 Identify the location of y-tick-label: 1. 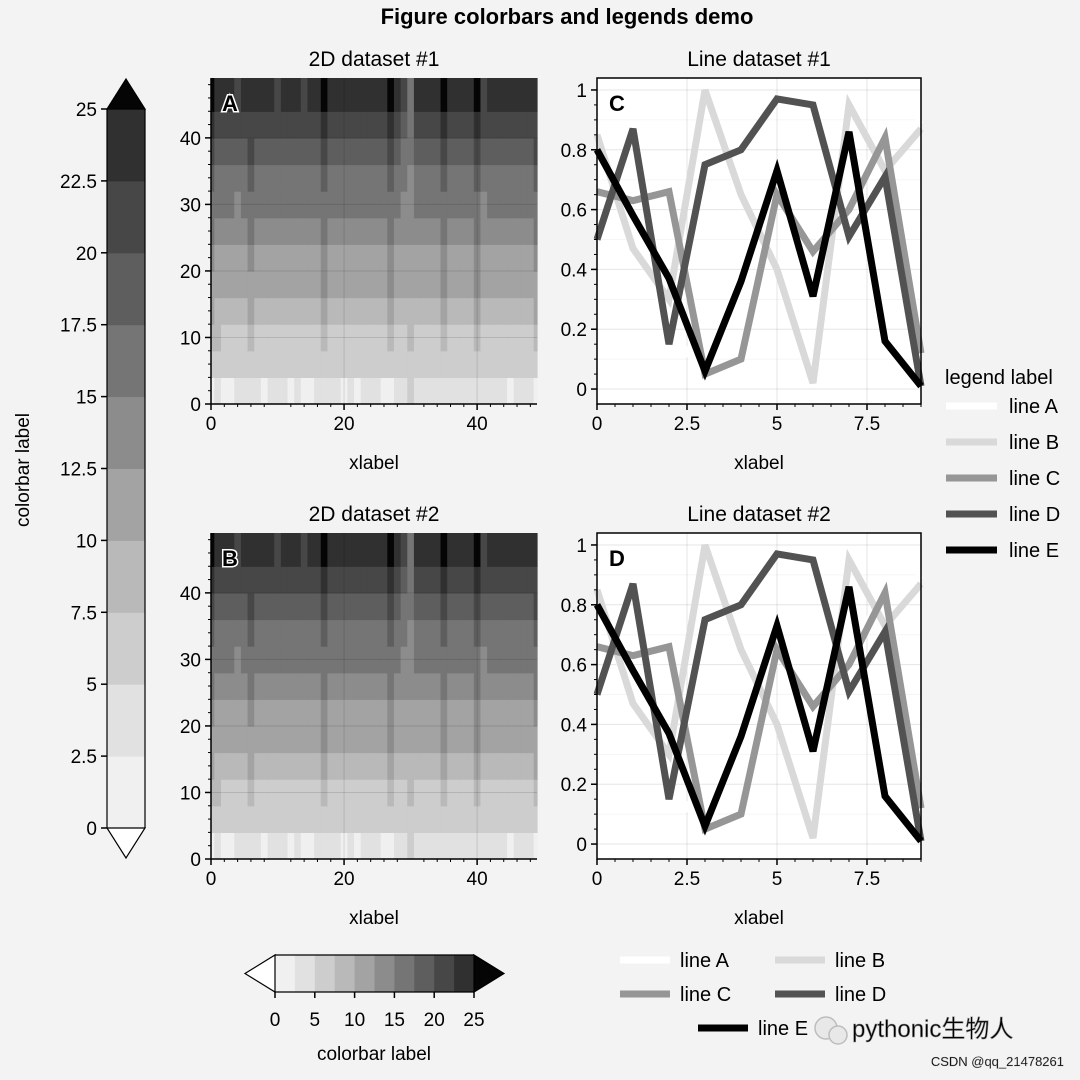
(581, 546).